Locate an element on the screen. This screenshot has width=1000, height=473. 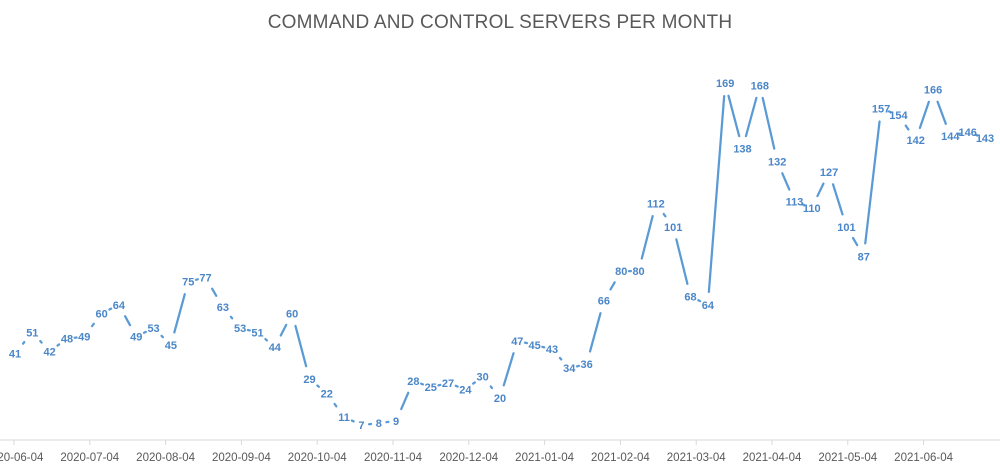
data-label: 144 is located at coordinates (950, 137).